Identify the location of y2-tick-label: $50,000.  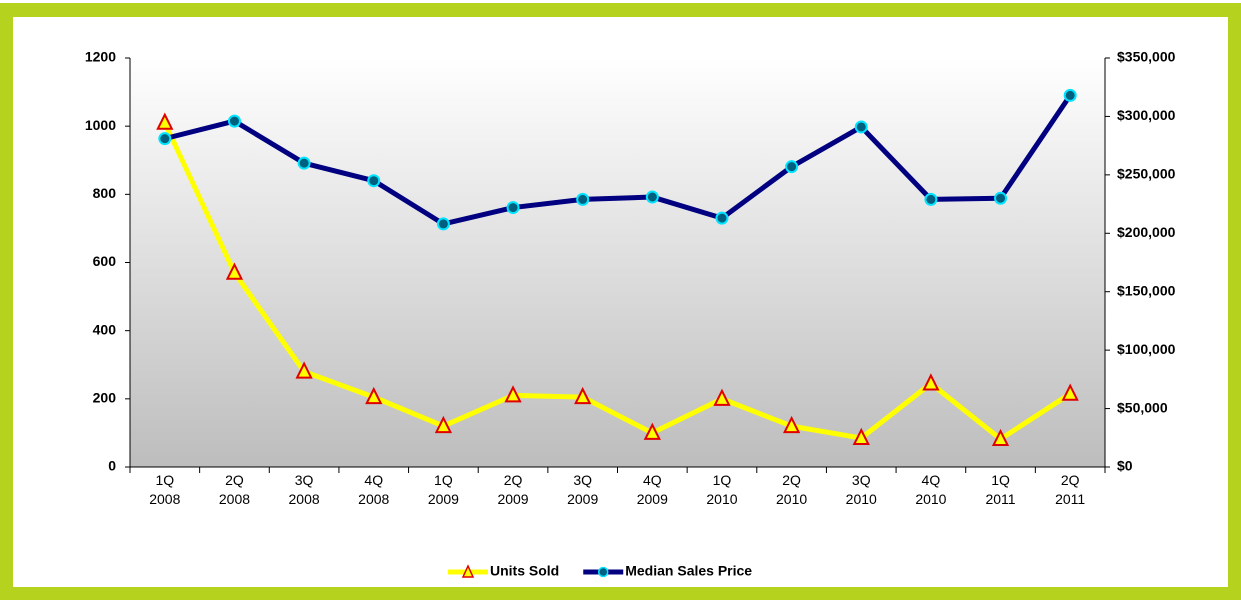
(1142, 407).